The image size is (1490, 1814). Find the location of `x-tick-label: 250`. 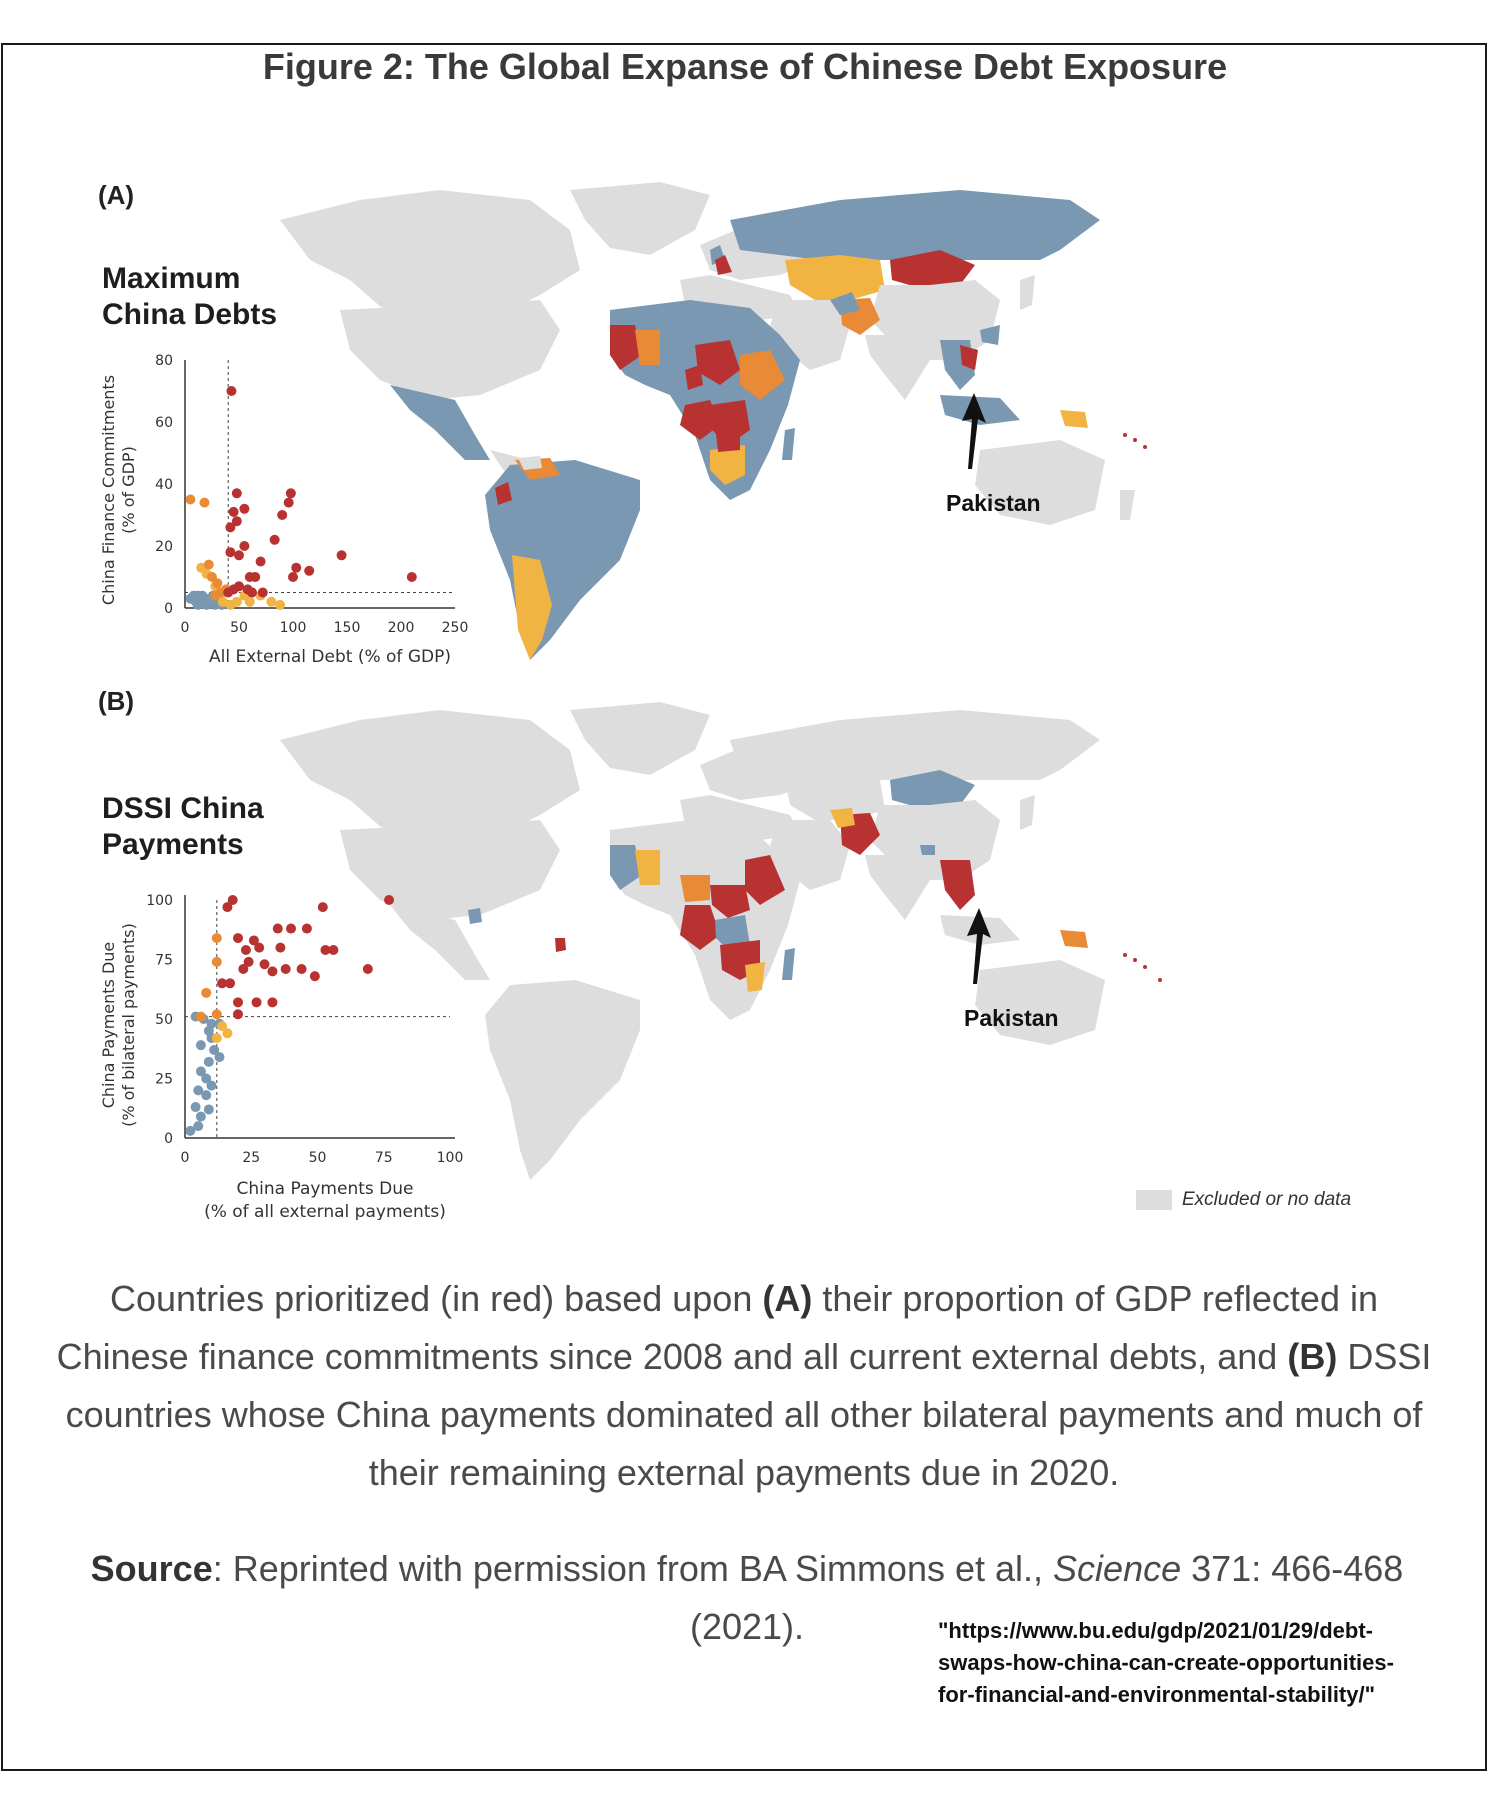

x-tick-label: 250 is located at coordinates (455, 628).